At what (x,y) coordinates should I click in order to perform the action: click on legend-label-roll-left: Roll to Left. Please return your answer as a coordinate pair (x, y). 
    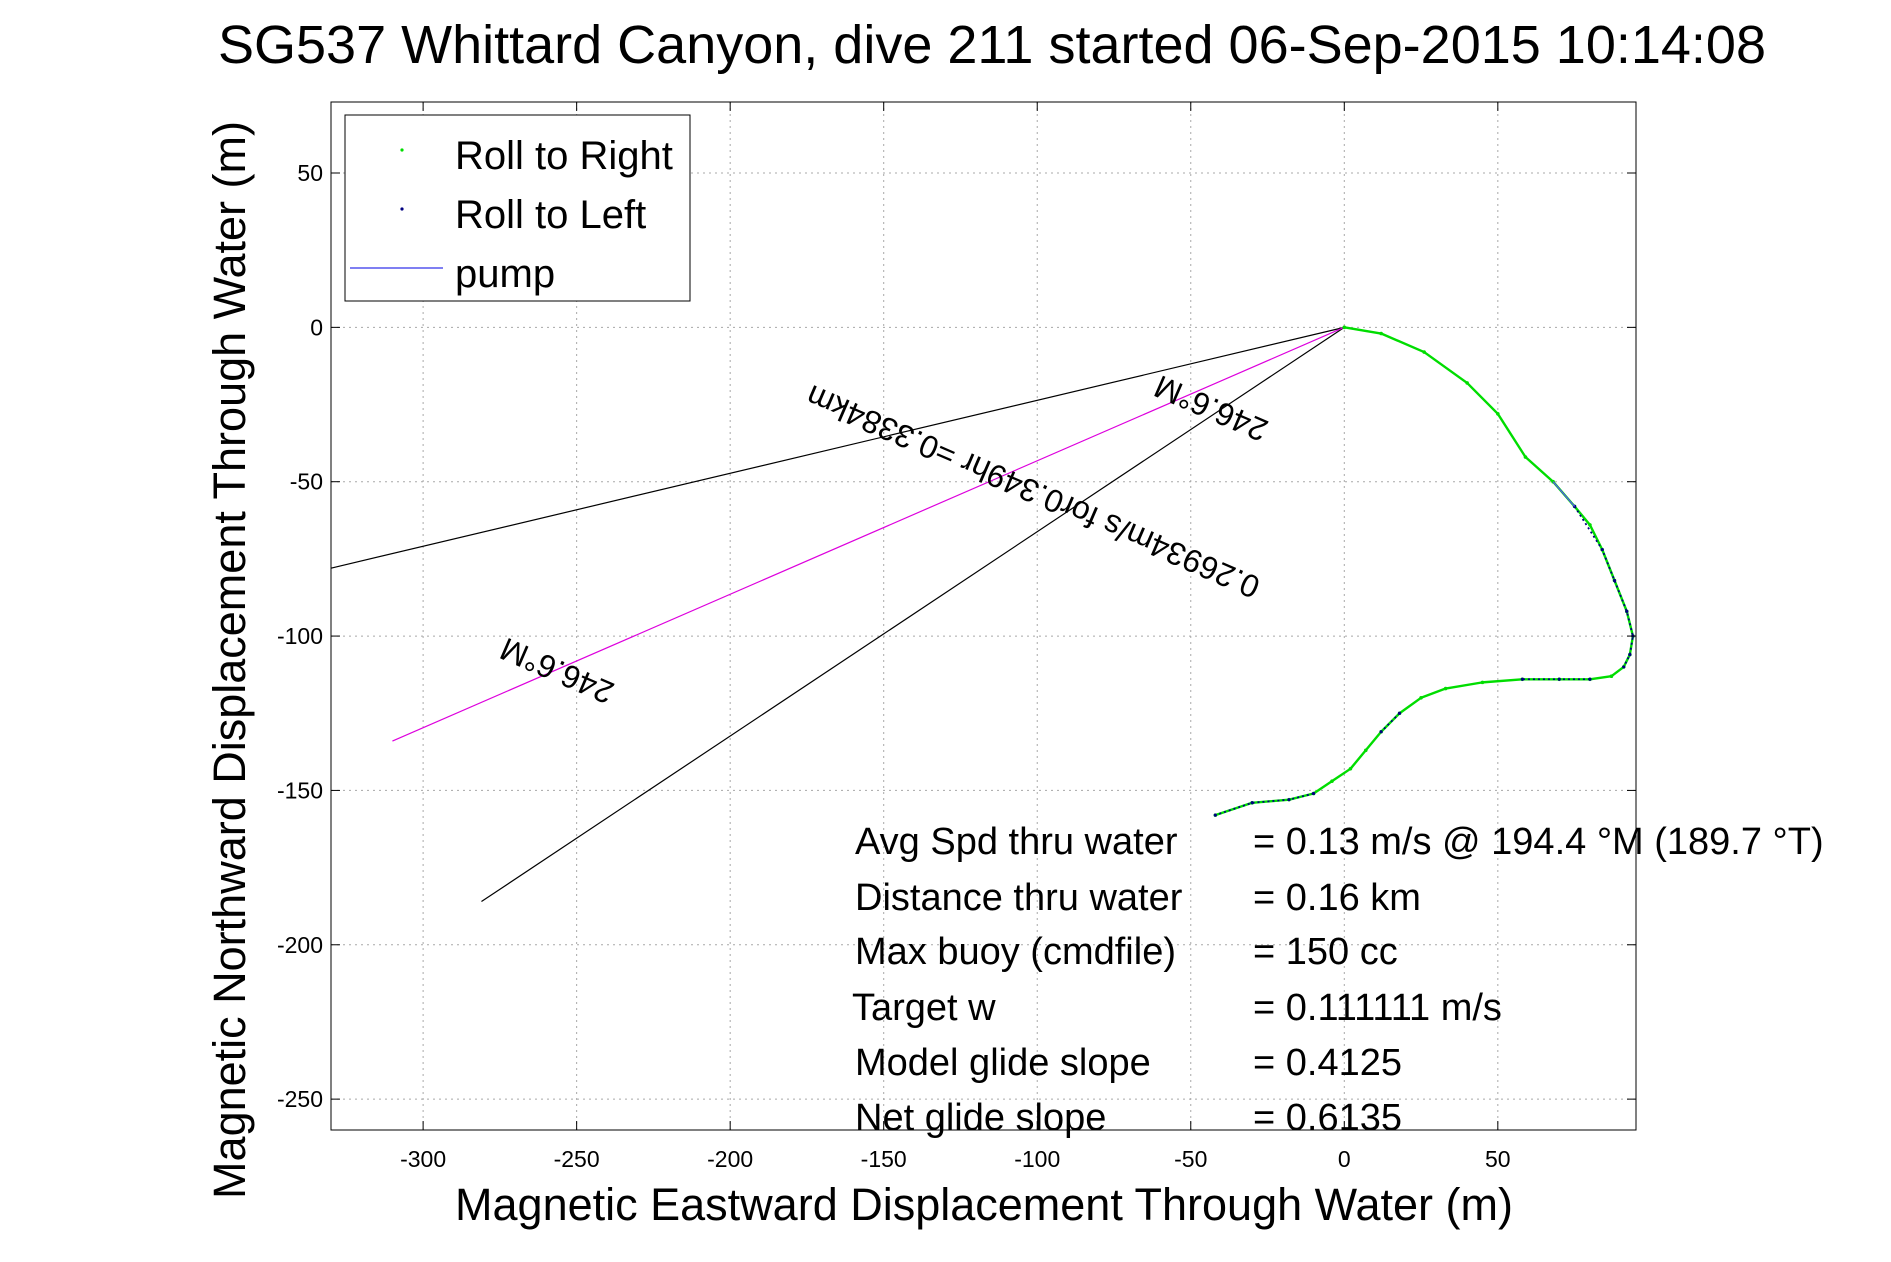
    Looking at the image, I should click on (550, 215).